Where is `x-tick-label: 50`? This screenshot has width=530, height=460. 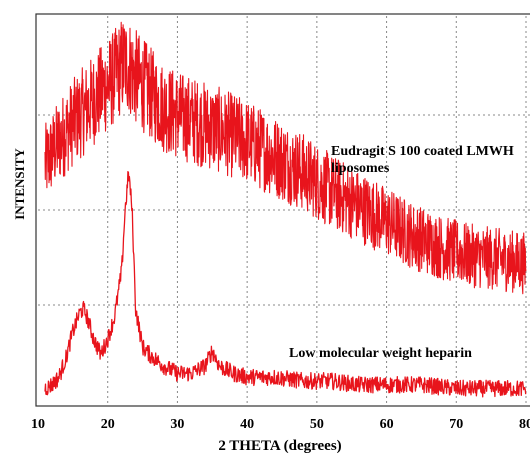 x-tick-label: 50 is located at coordinates (317, 424).